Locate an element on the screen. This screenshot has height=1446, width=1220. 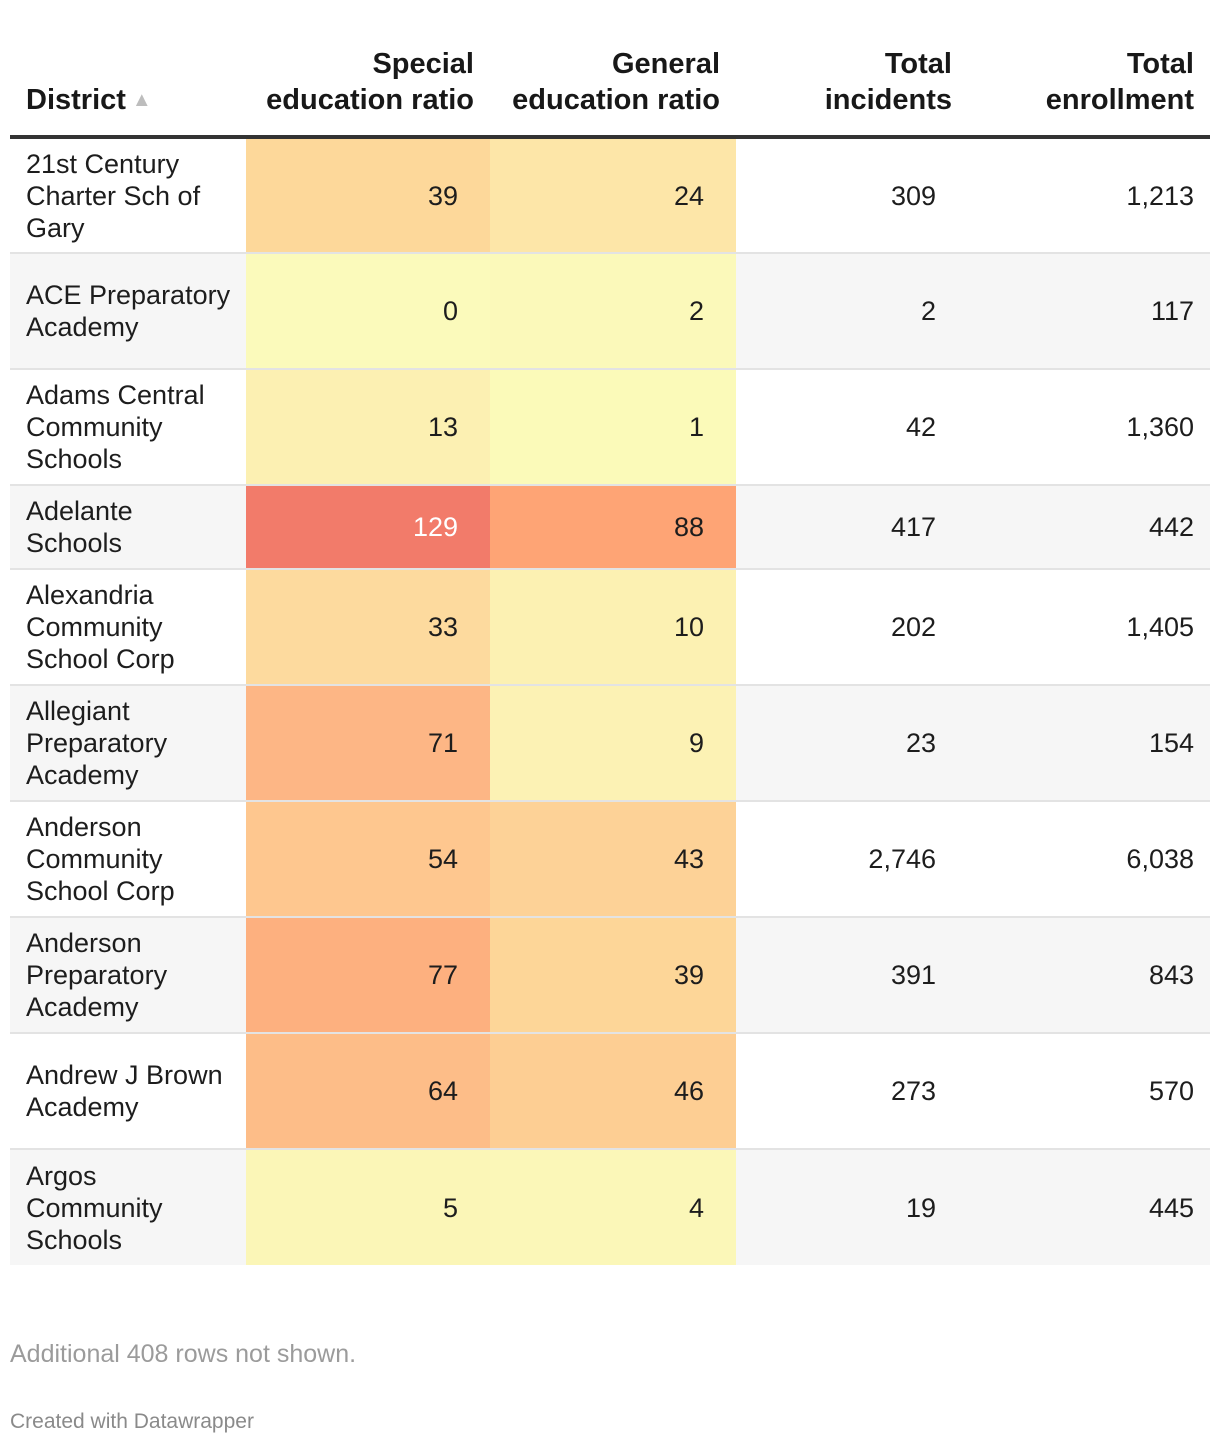
total-enrollment-cell: 445 is located at coordinates (1089, 1207).